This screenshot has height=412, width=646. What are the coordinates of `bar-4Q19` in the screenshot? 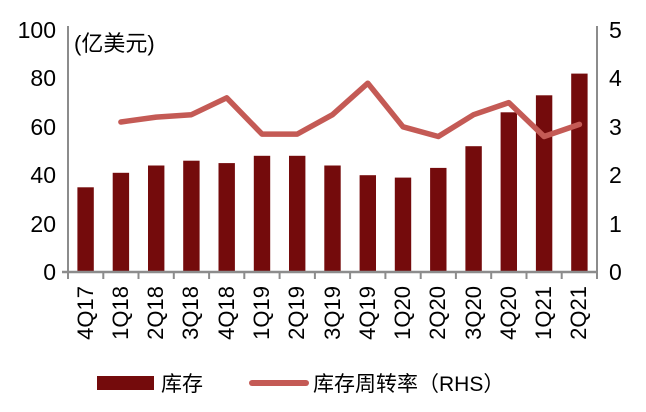 It's located at (367, 224).